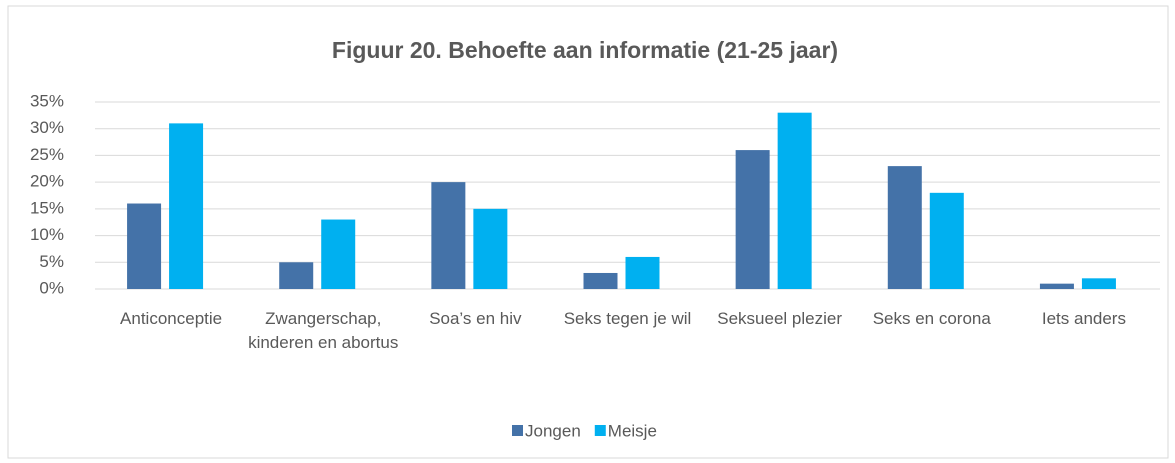 This screenshot has height=463, width=1175. Describe the element at coordinates (47, 100) in the screenshot. I see `y-tick-label: 35%` at that location.